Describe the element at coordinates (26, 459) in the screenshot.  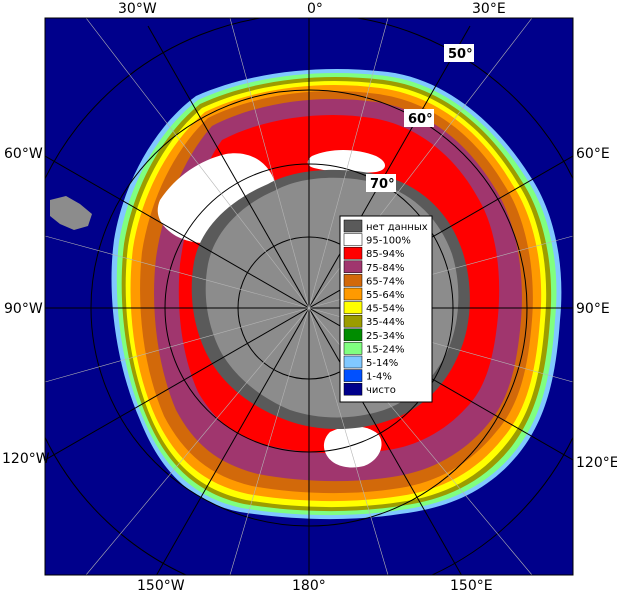
I see `lon-label-left-120w: 120°W` at that location.